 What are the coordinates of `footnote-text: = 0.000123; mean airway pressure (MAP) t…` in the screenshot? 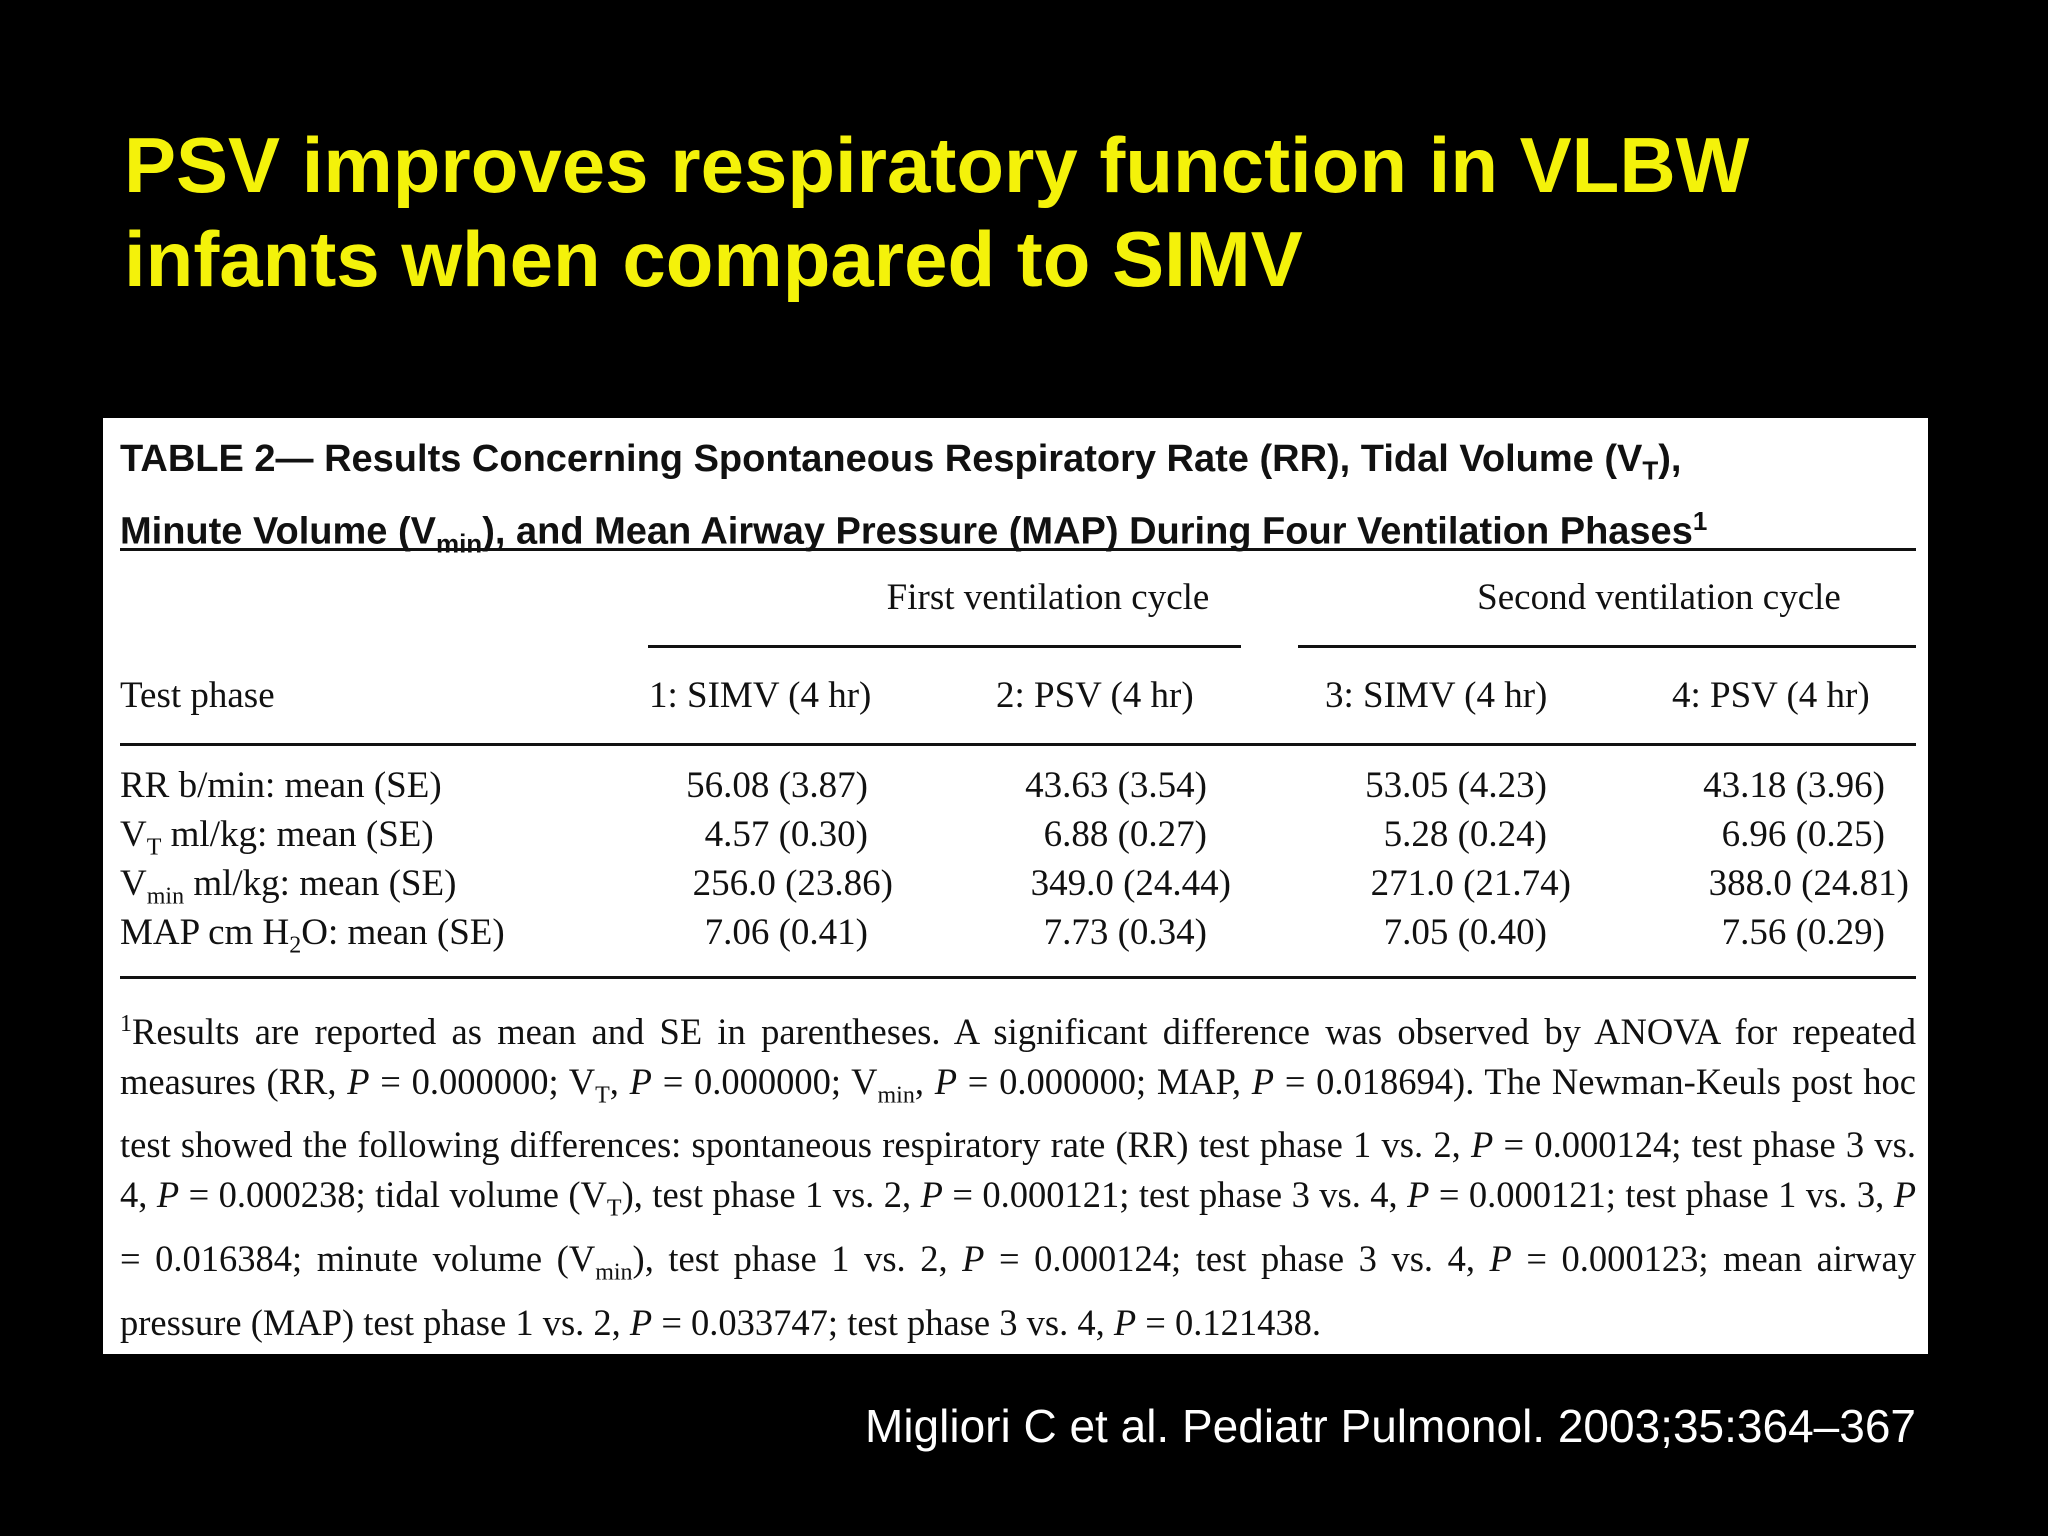 It's located at (1018, 1290).